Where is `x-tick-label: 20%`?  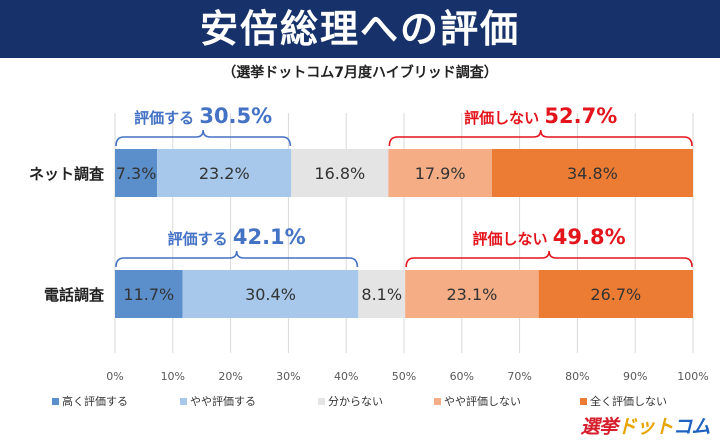 x-tick-label: 20% is located at coordinates (230, 376).